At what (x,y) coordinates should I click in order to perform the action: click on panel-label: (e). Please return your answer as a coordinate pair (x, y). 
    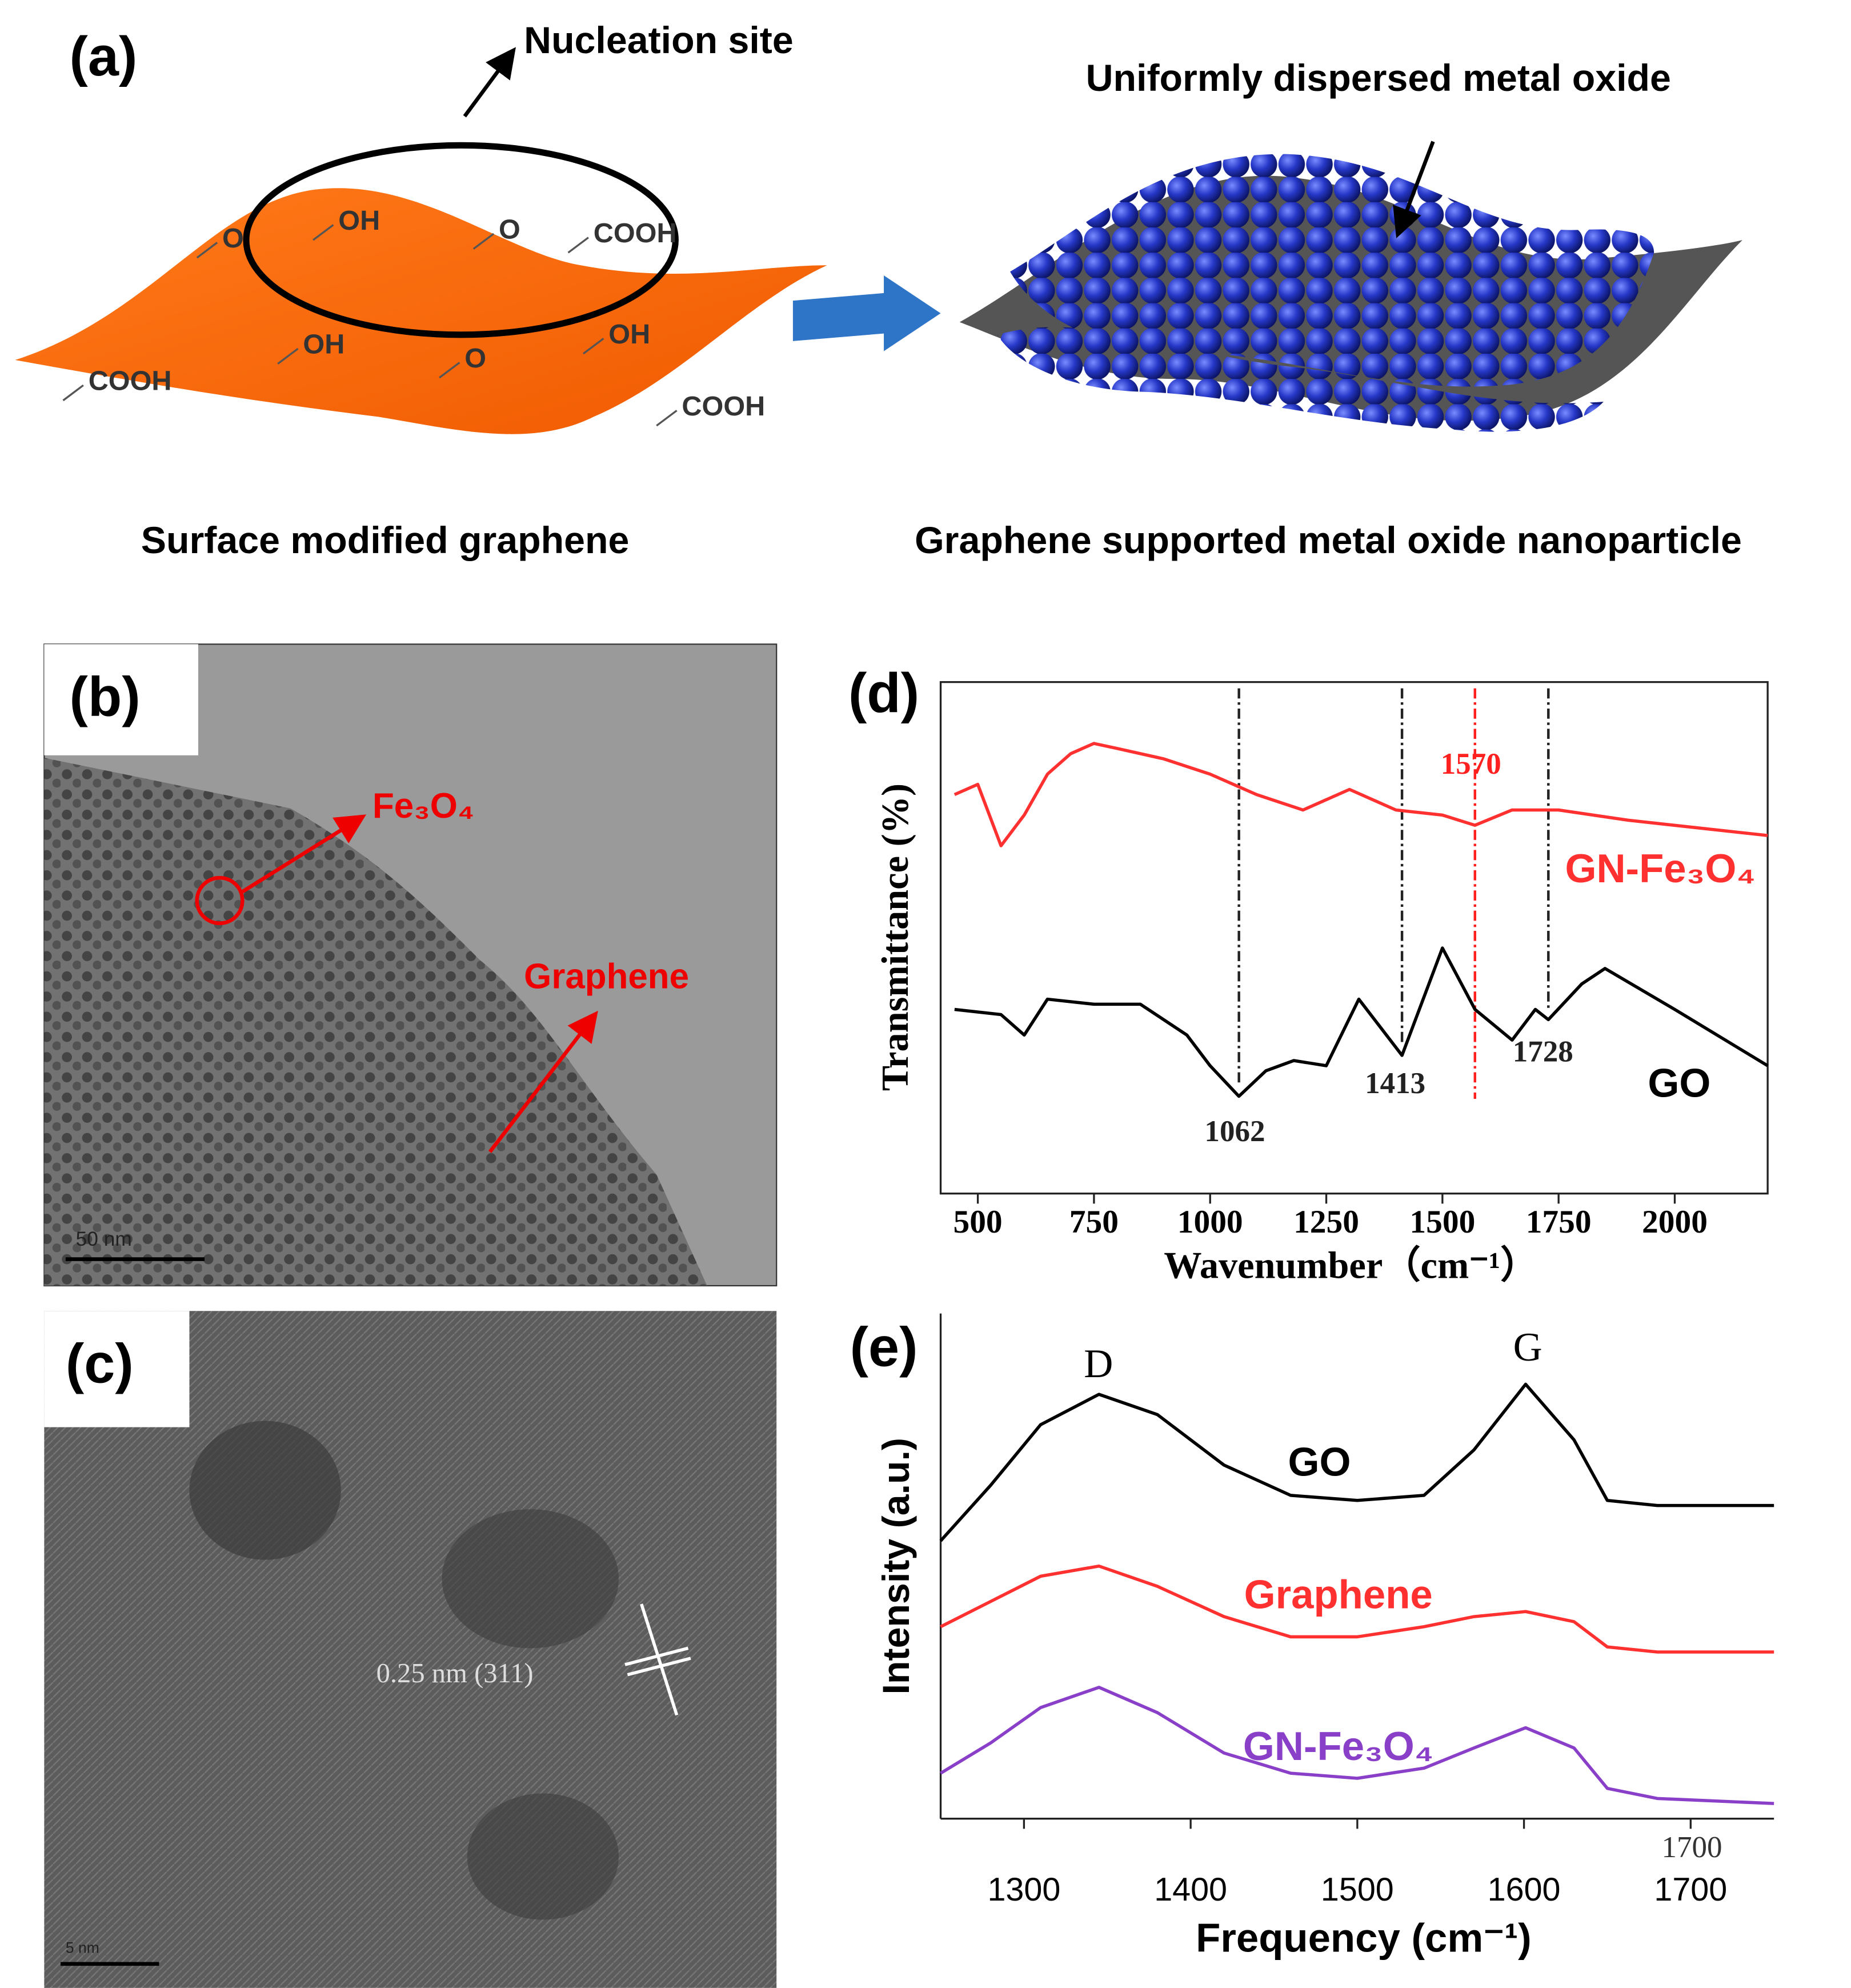
    Looking at the image, I should click on (884, 1347).